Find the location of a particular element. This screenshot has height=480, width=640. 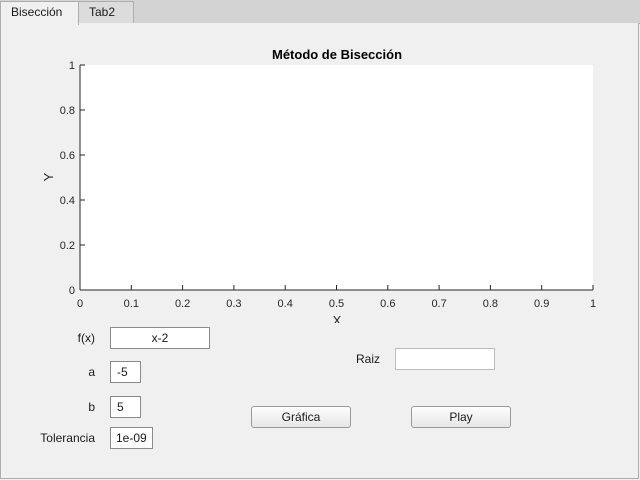

x-tick-label: 0.2 is located at coordinates (182, 304).